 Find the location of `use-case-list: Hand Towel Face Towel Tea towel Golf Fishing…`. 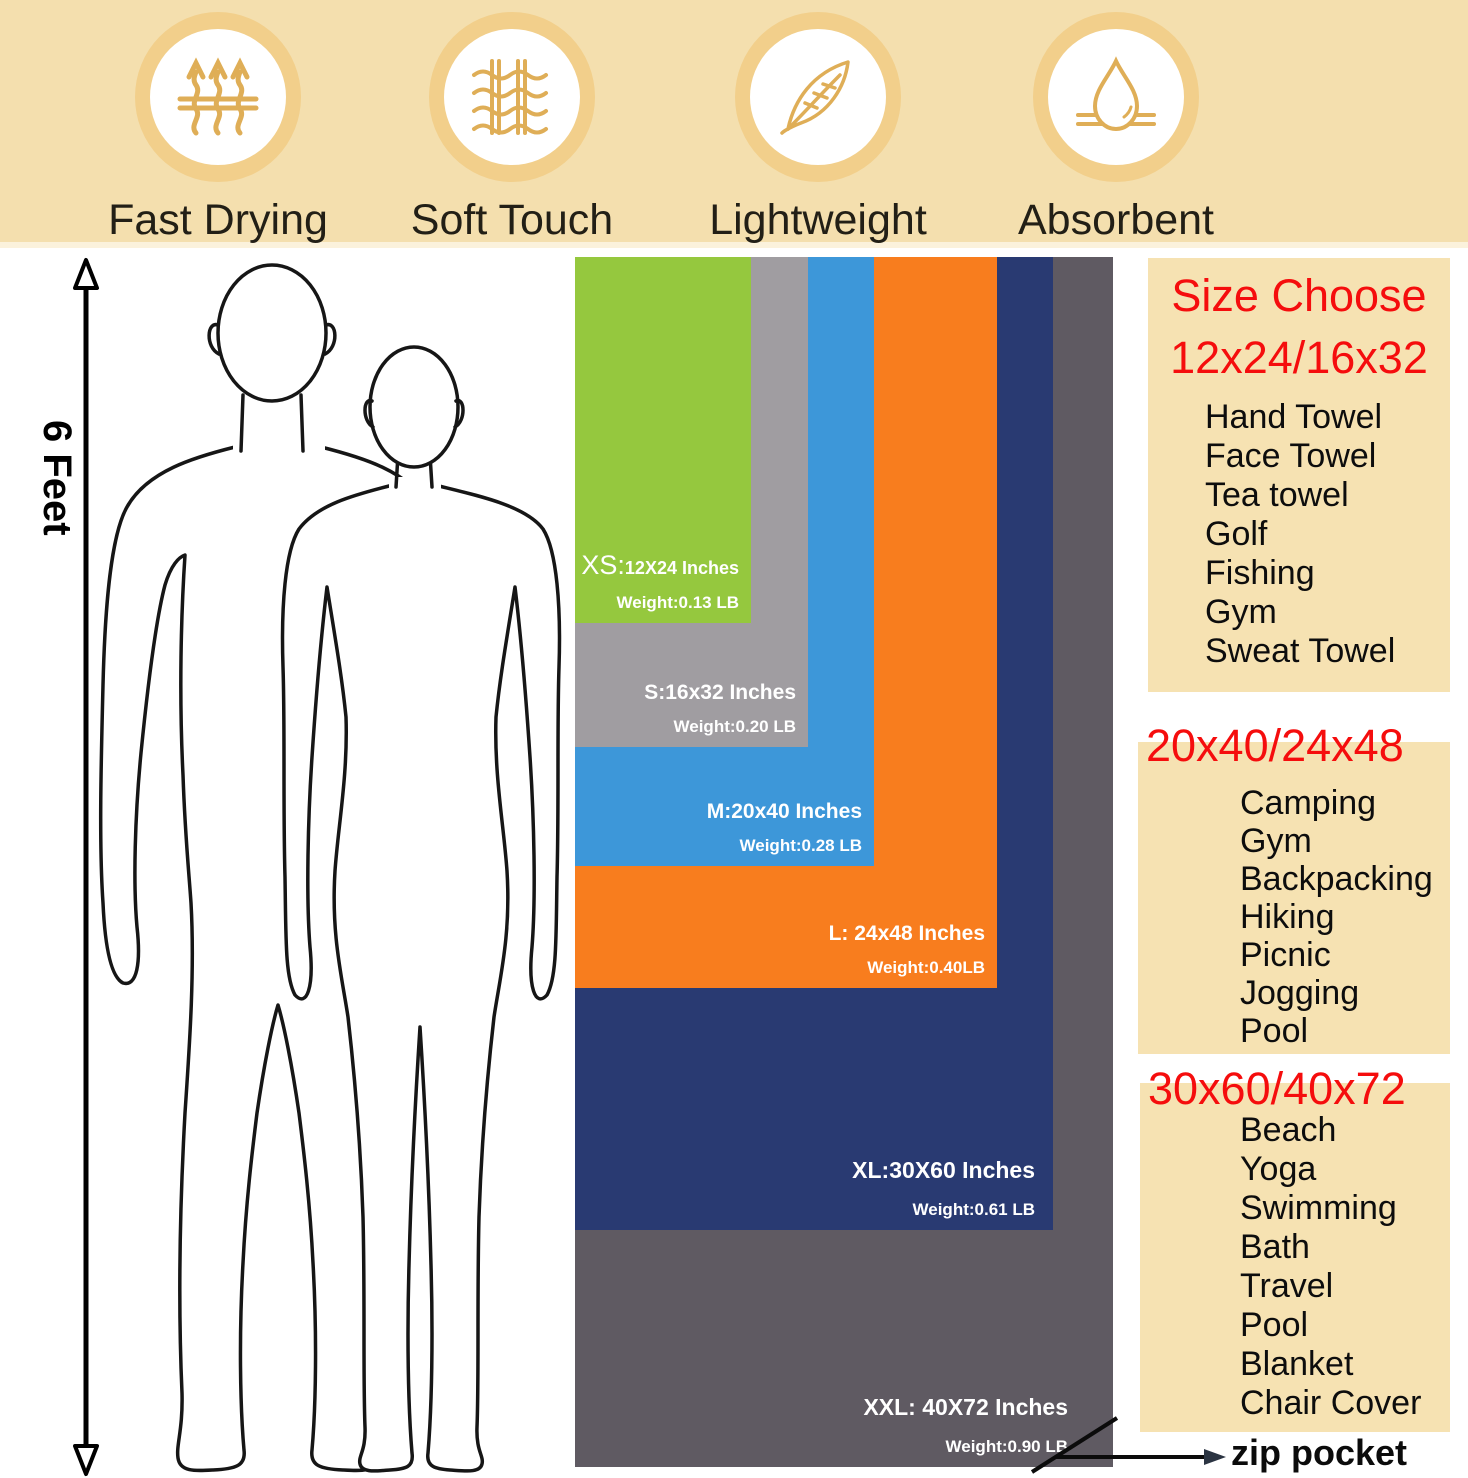

use-case-list: Hand Towel Face Towel Tea towel Golf Fishing… is located at coordinates (1300, 534).